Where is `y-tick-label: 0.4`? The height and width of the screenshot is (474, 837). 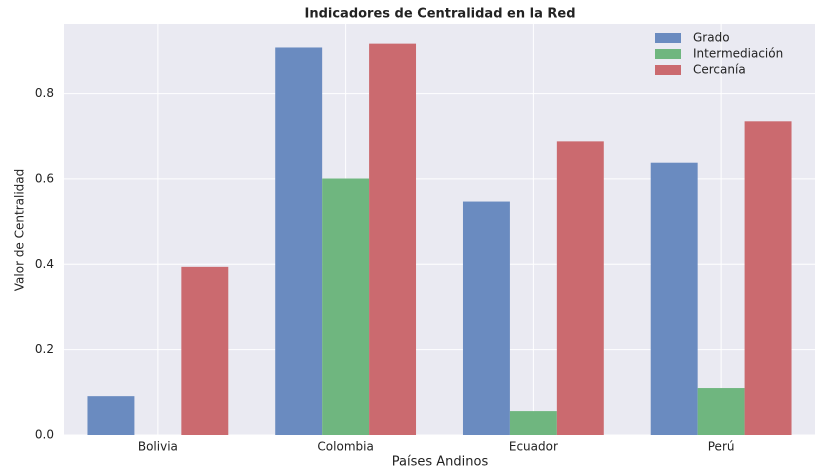 y-tick-label: 0.4 is located at coordinates (44, 264).